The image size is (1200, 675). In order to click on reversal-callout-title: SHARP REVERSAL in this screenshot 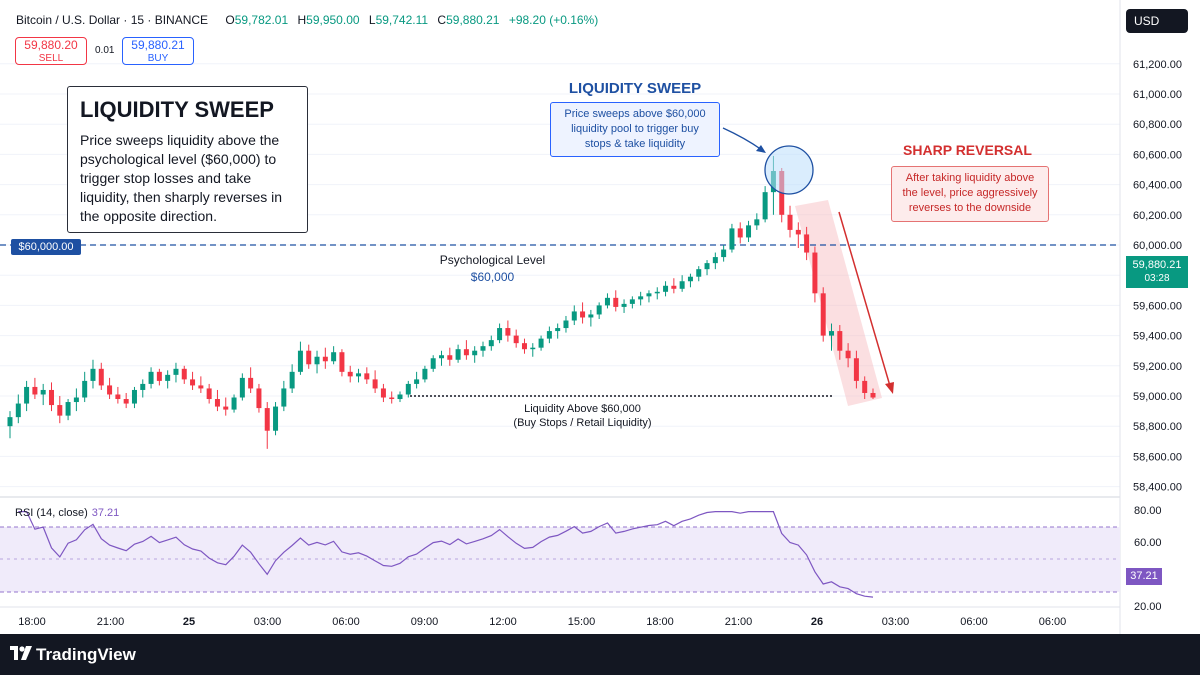, I will do `click(967, 150)`.